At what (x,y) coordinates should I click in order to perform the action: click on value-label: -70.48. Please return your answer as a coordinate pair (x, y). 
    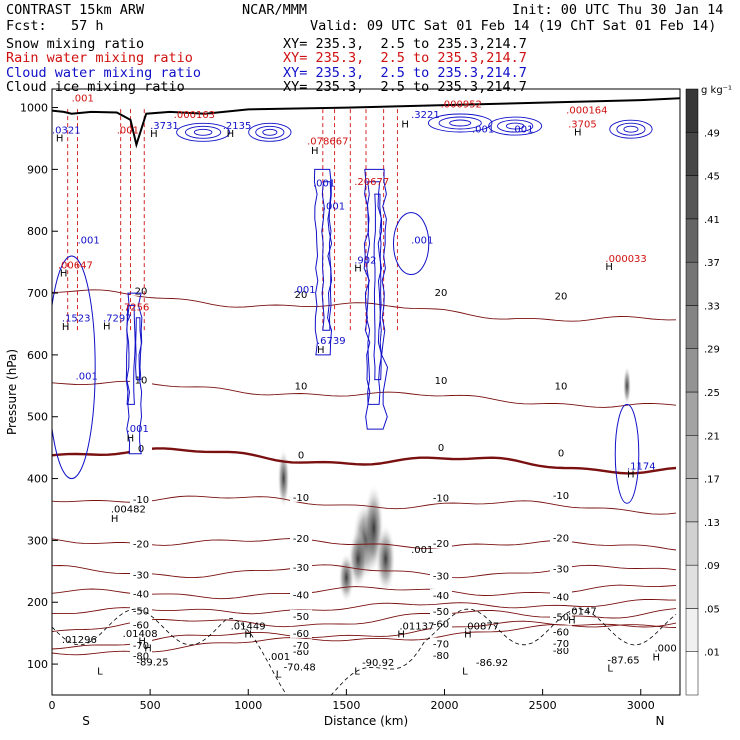
    Looking at the image, I should click on (300, 667).